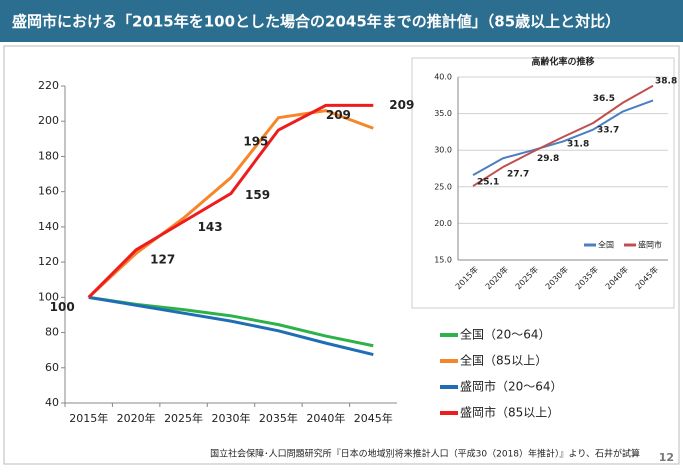  I want to click on y-tick-label: 15.0, so click(443, 260).